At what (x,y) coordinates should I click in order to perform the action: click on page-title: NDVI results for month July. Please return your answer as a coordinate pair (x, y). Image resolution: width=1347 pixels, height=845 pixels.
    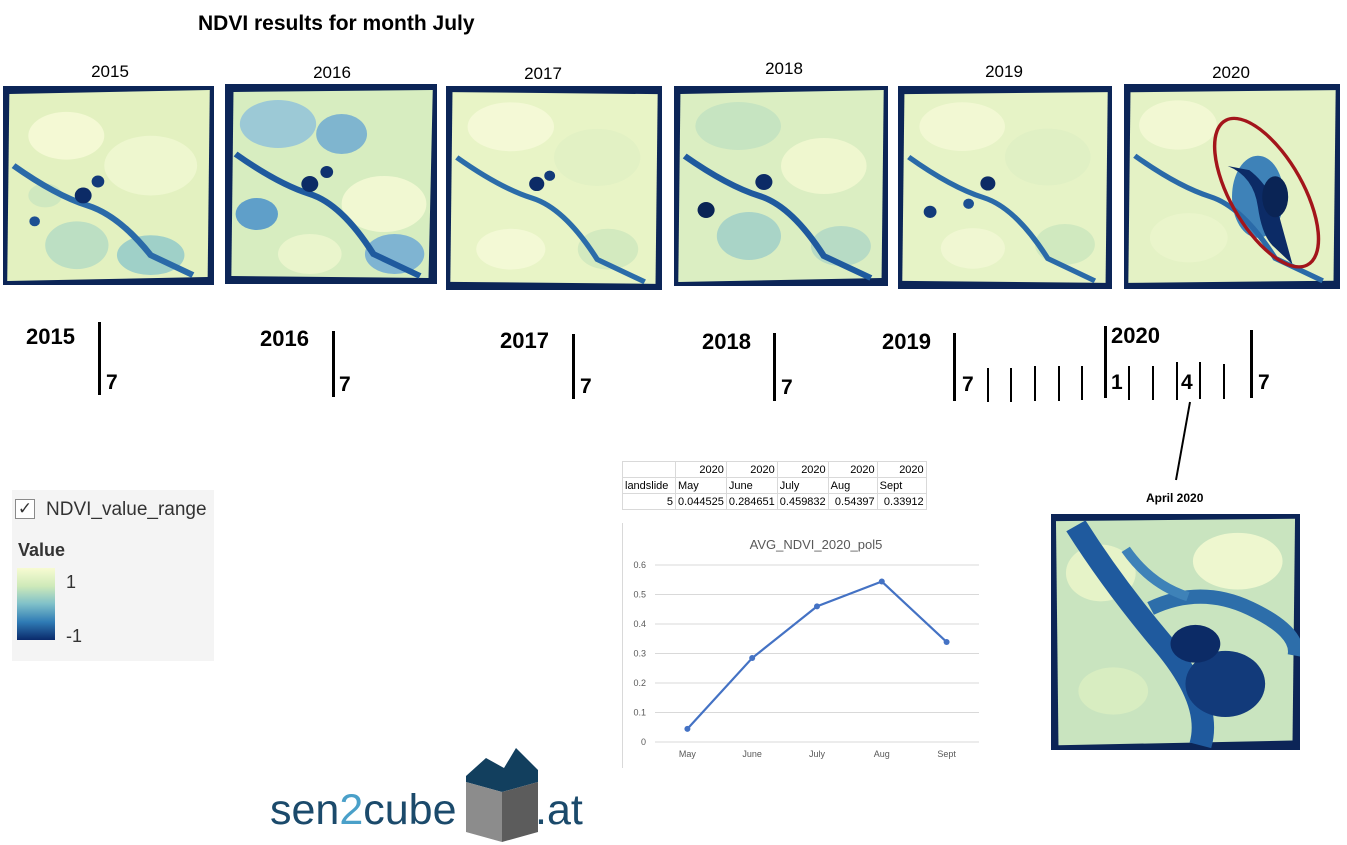
    Looking at the image, I should click on (336, 23).